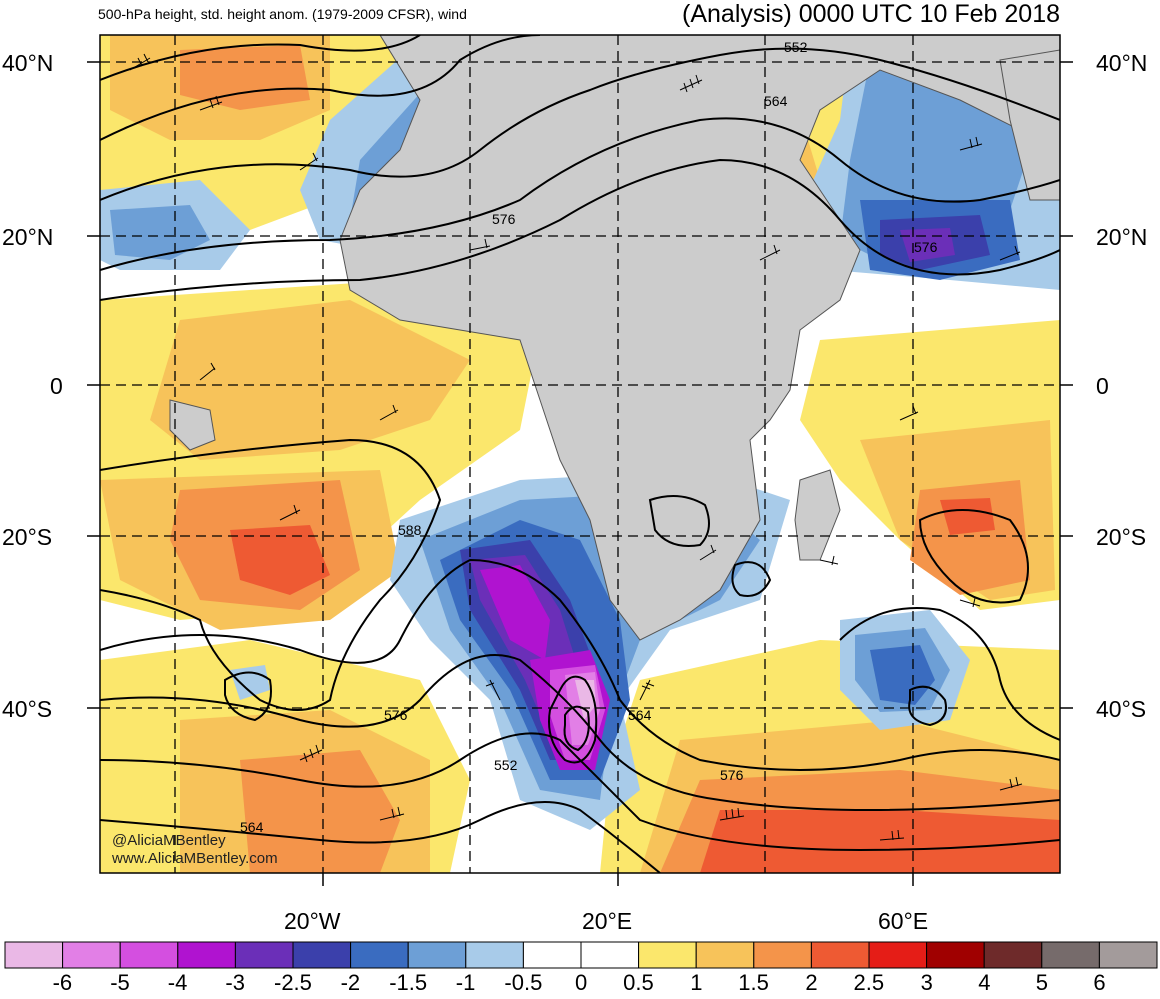 This screenshot has height=999, width=1160. I want to click on lat-label-left: 40°S, so click(27, 709).